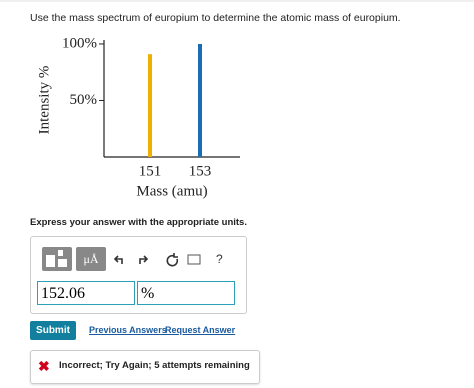 This screenshot has height=388, width=474. I want to click on x-tick-label: 151, so click(150, 171).